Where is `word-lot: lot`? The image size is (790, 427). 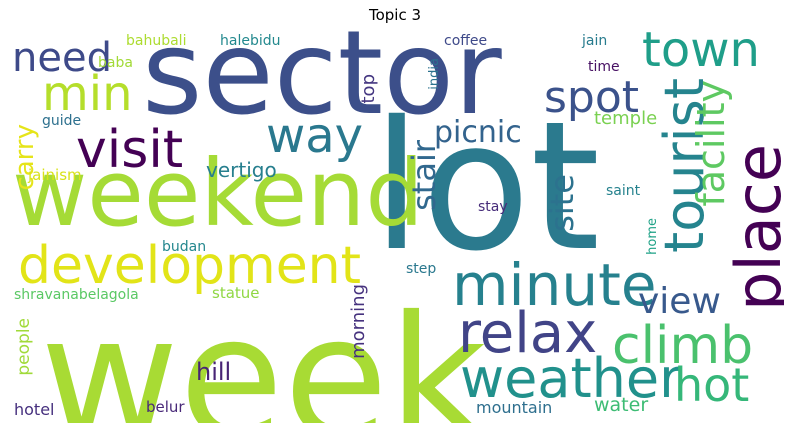
word-lot: lot is located at coordinates (486, 186).